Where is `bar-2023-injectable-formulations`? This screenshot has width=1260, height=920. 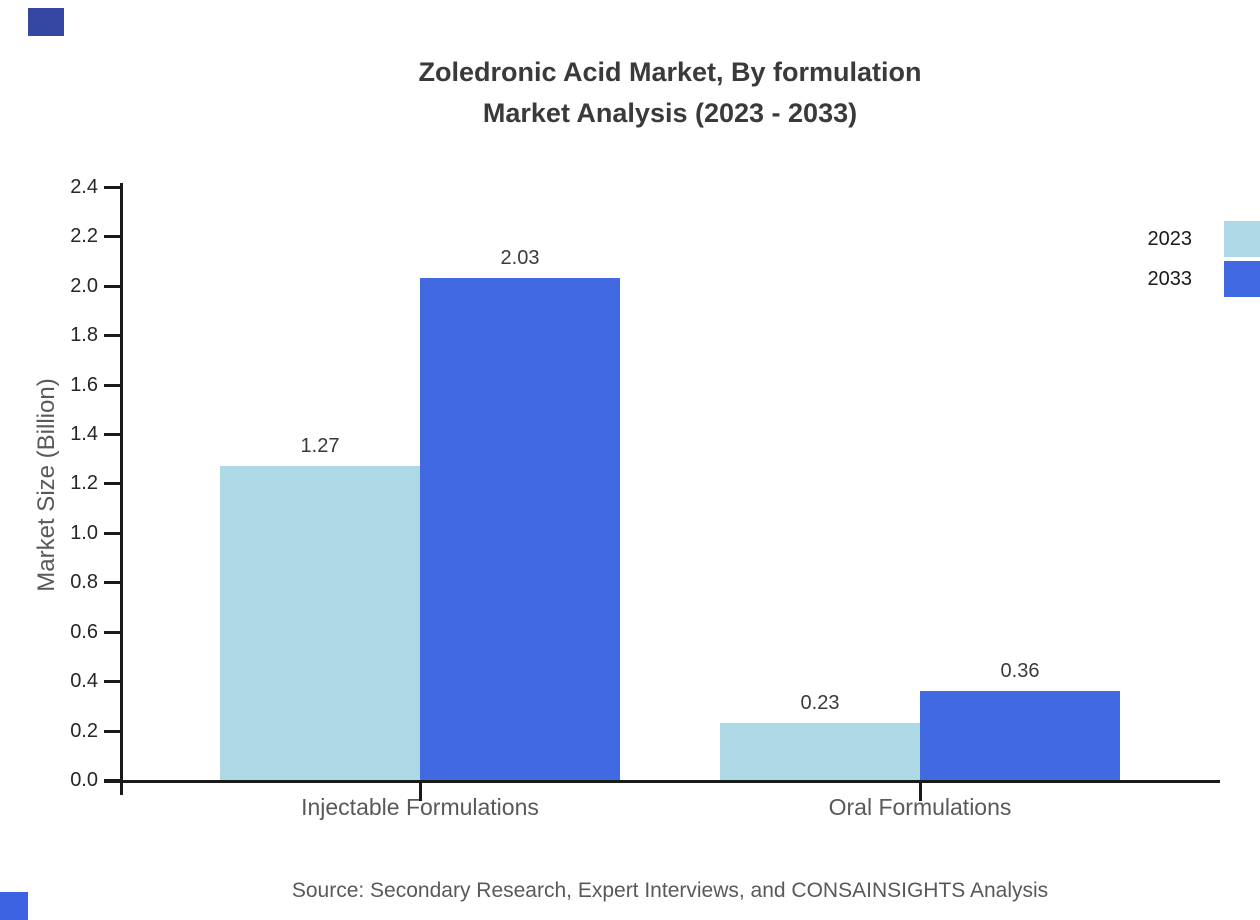
bar-2023-injectable-formulations is located at coordinates (320, 623).